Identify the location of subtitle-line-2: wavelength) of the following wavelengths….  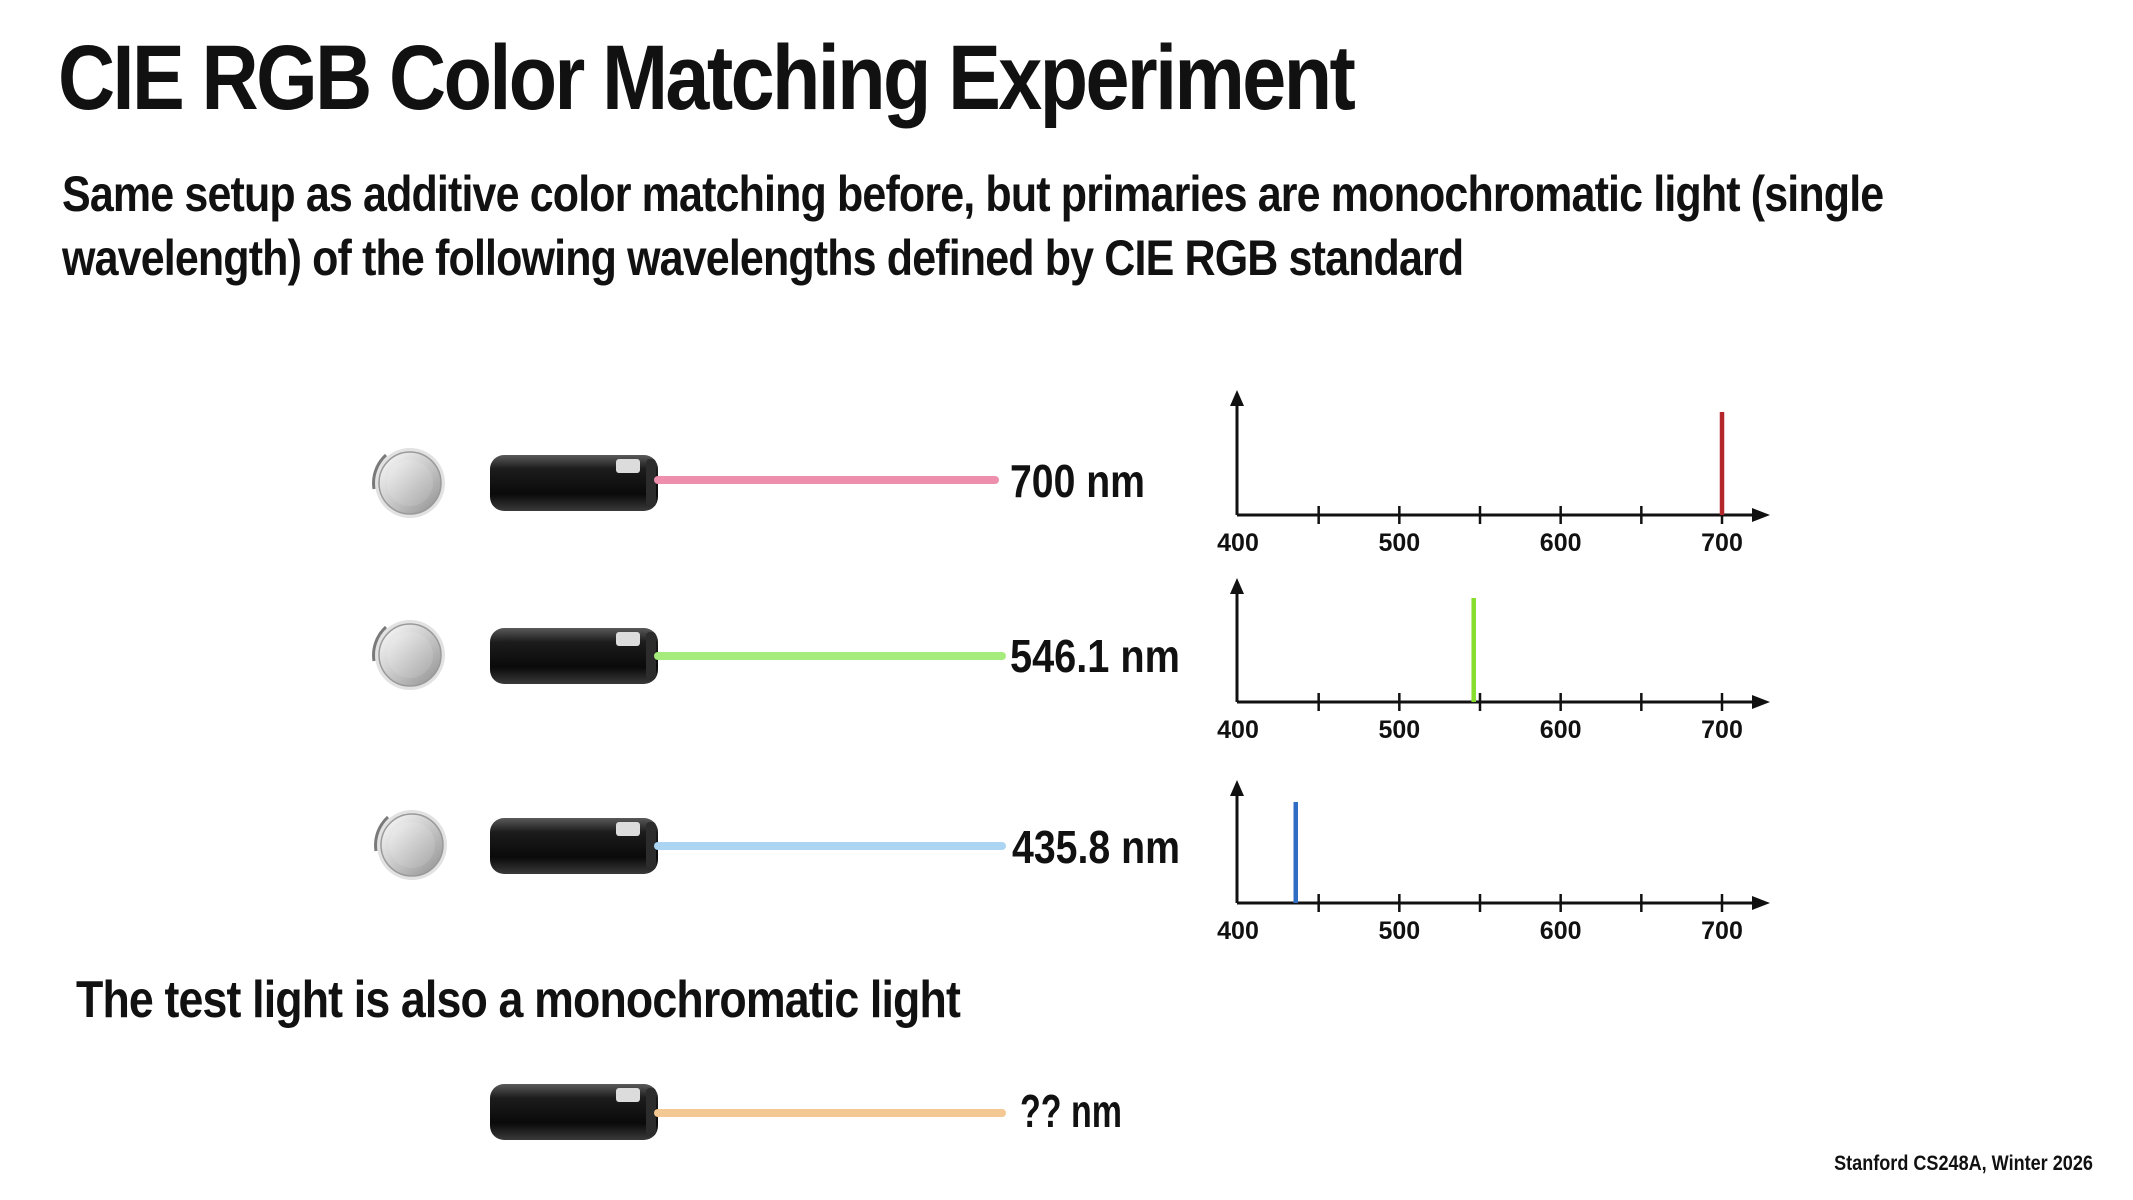
(763, 258).